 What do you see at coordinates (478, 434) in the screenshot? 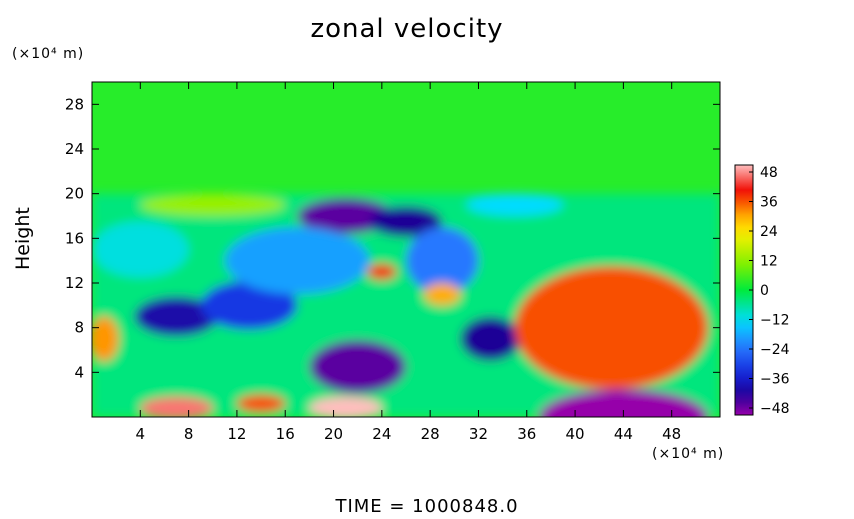
I see `x-tick-label: 32` at bounding box center [478, 434].